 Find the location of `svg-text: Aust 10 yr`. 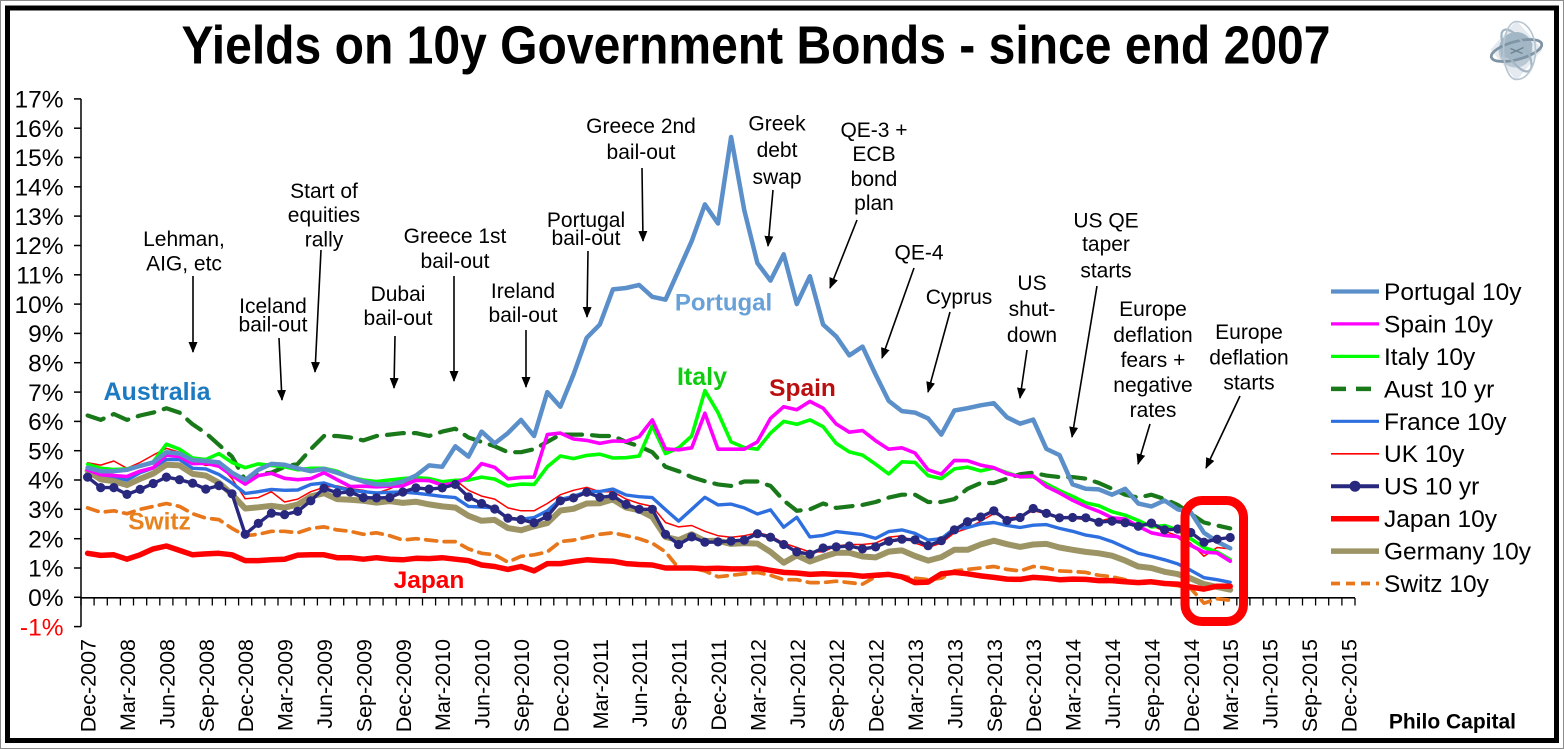

svg-text: Aust 10 yr is located at coordinates (1439, 389).